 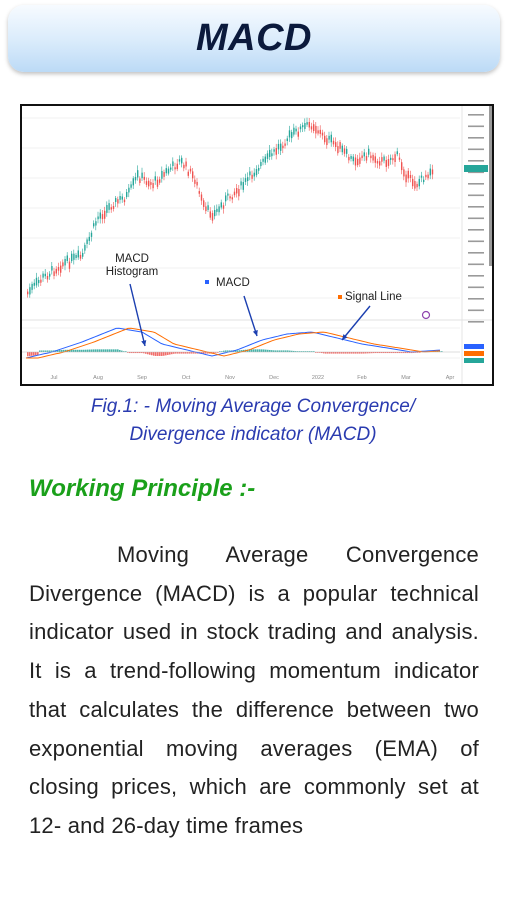 What do you see at coordinates (406, 378) in the screenshot?
I see `x-axis-tick-label: Mar` at bounding box center [406, 378].